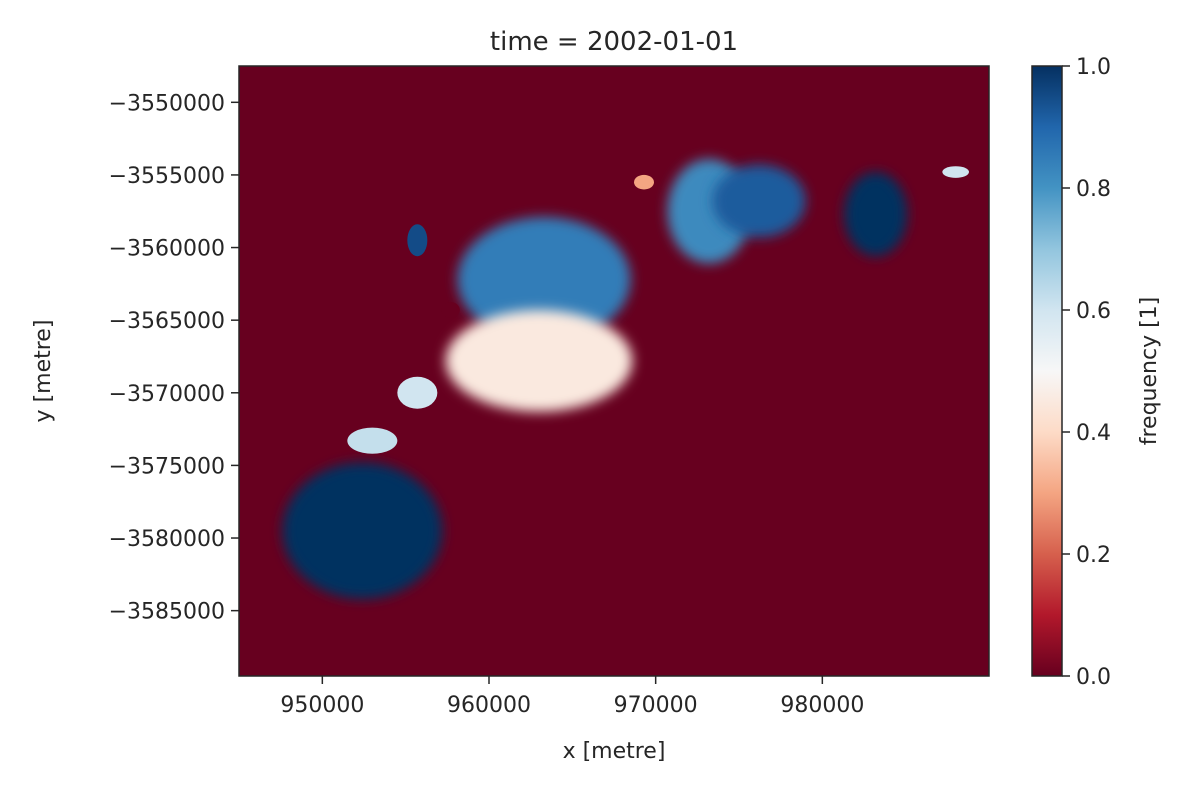 This screenshot has width=1200, height=796. What do you see at coordinates (450, 310) in the screenshot?
I see `region-island-central` at bounding box center [450, 310].